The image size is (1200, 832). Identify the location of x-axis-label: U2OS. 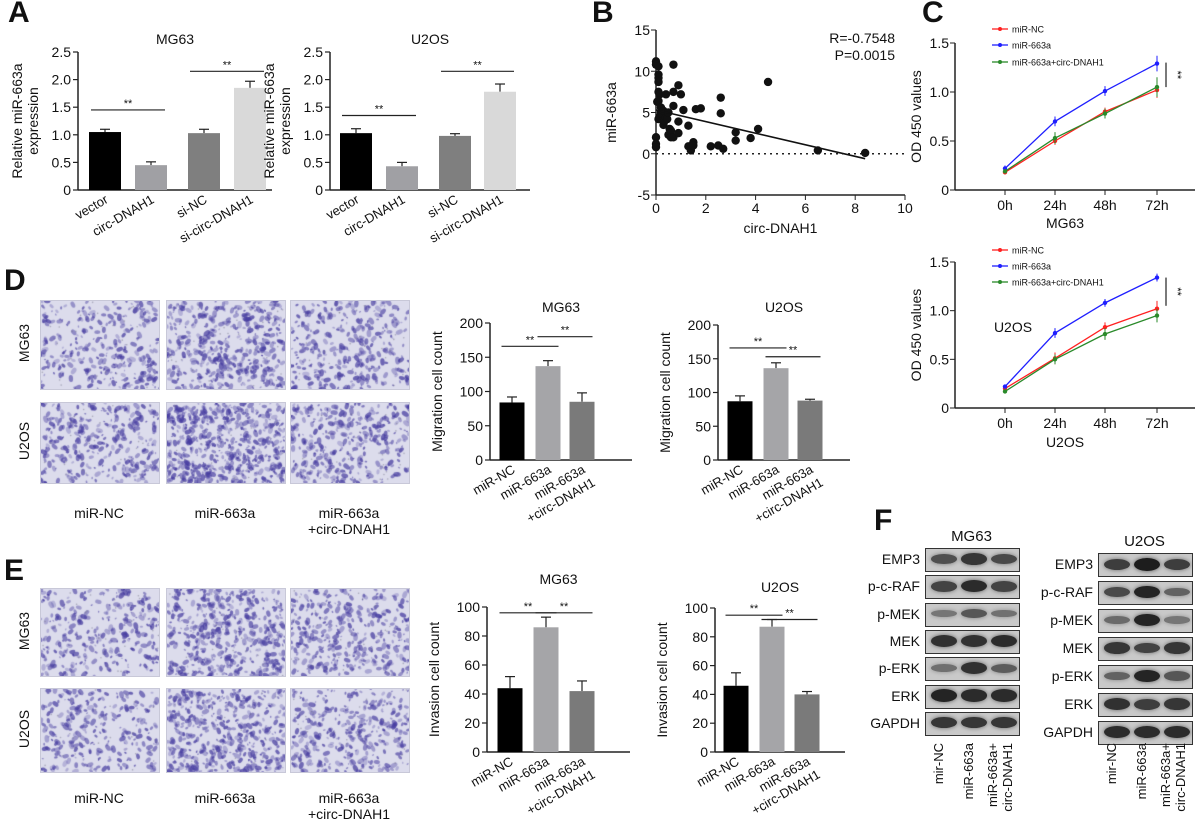
(1065, 442).